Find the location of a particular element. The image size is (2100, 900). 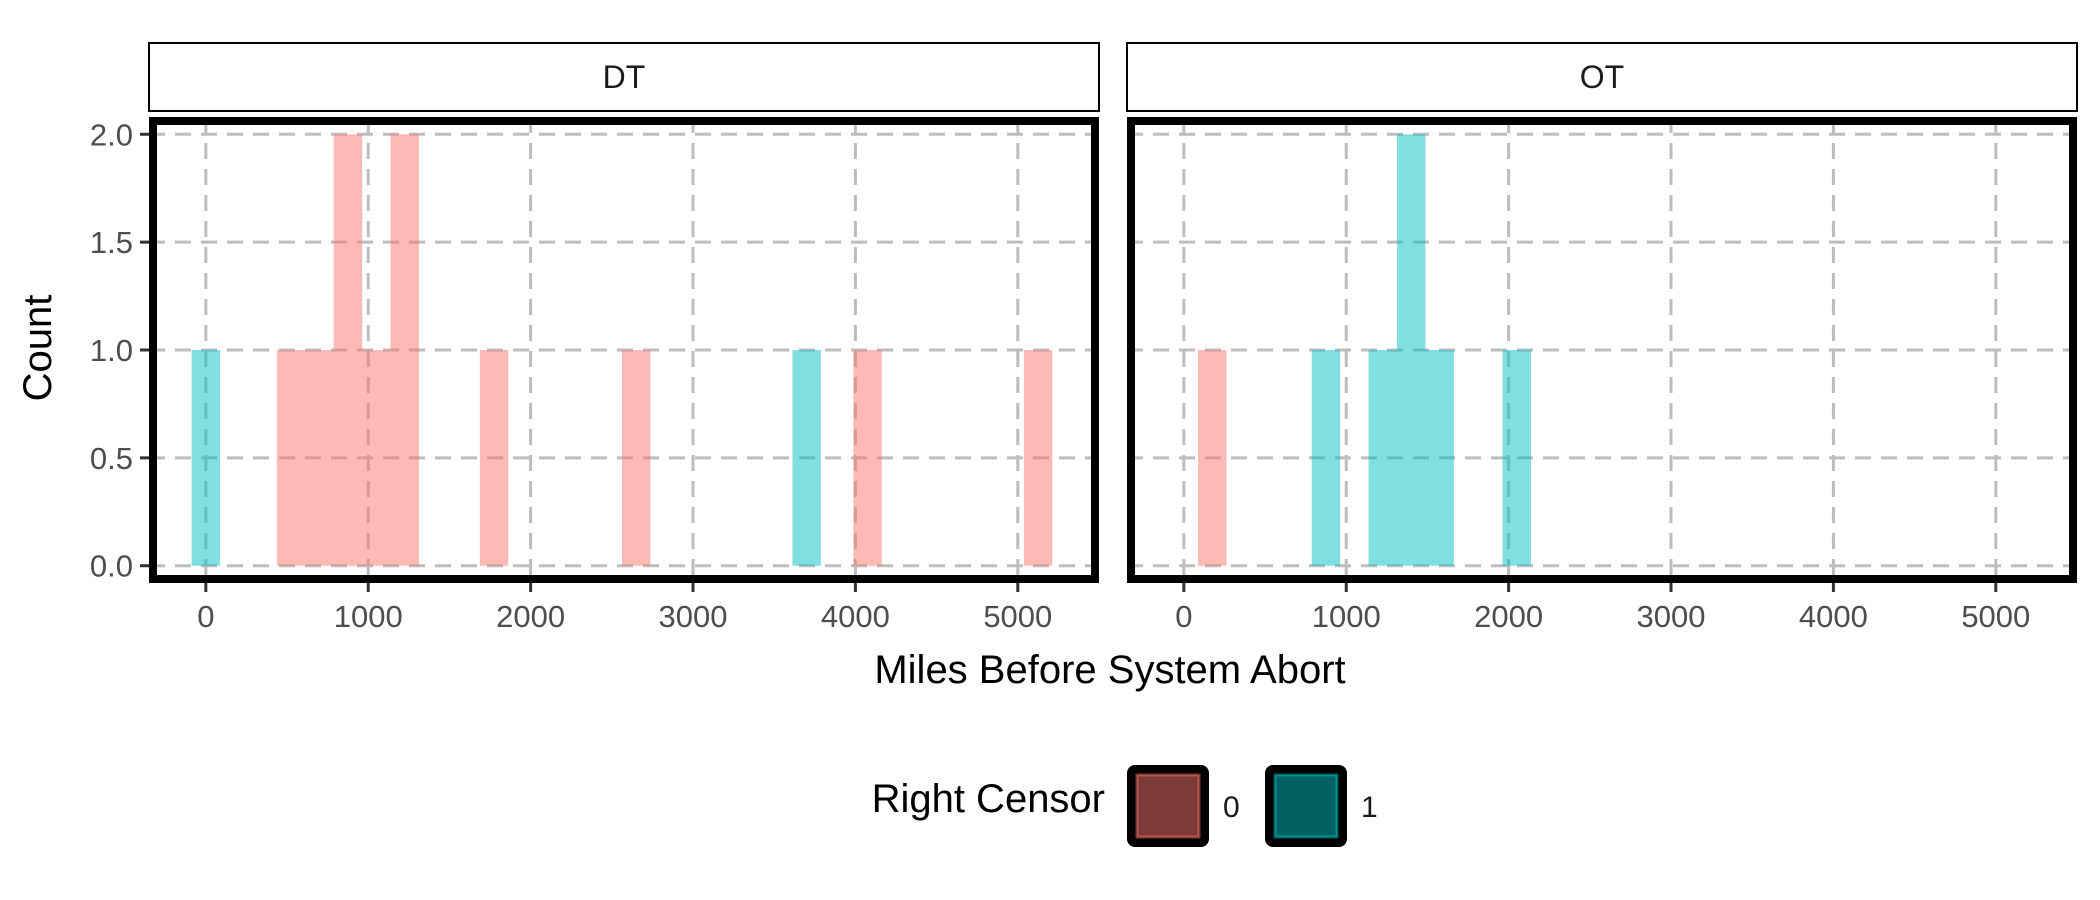

facet-strip-label: OT is located at coordinates (1602, 77).